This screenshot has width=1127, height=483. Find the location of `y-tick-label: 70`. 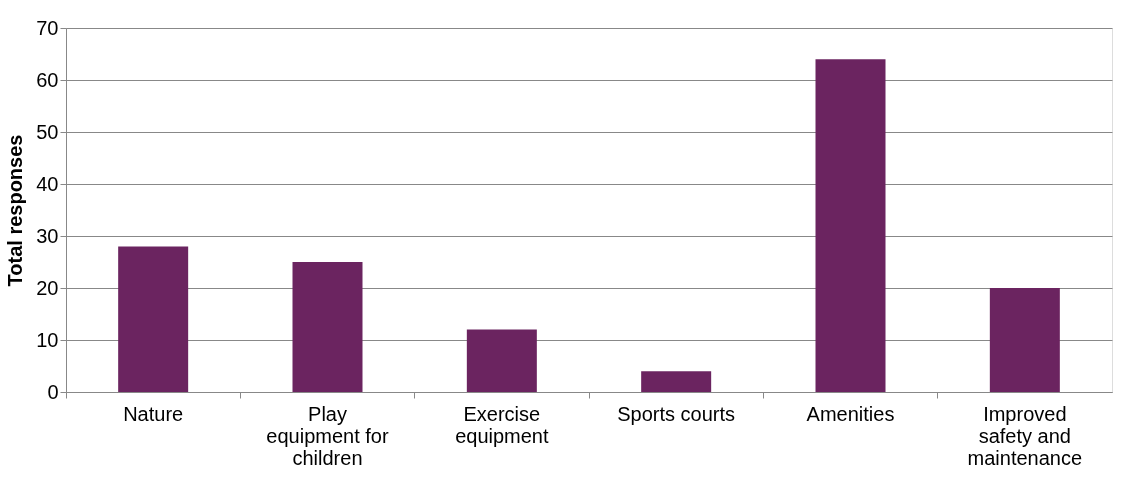

y-tick-label: 70 is located at coordinates (47, 27).